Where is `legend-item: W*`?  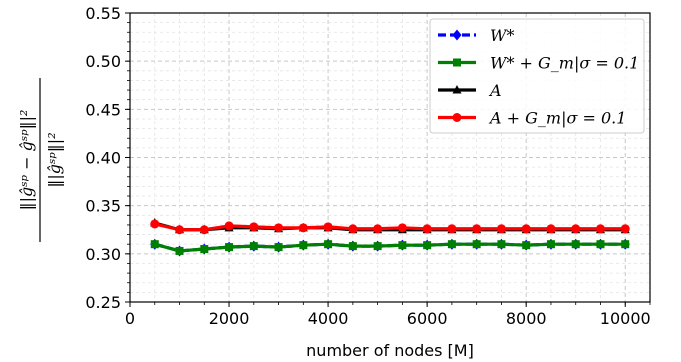
legend-item: W* is located at coordinates (476, 35).